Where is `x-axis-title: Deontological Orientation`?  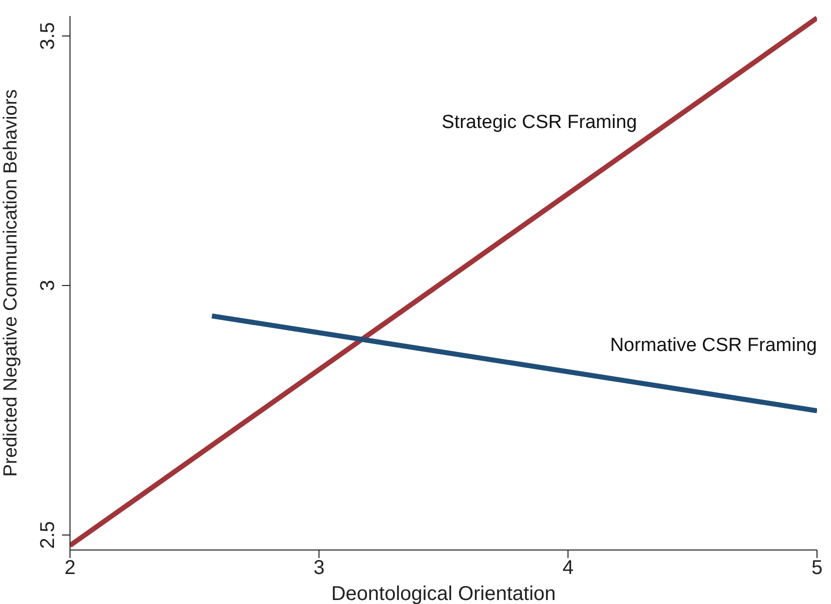 x-axis-title: Deontological Orientation is located at coordinates (443, 593).